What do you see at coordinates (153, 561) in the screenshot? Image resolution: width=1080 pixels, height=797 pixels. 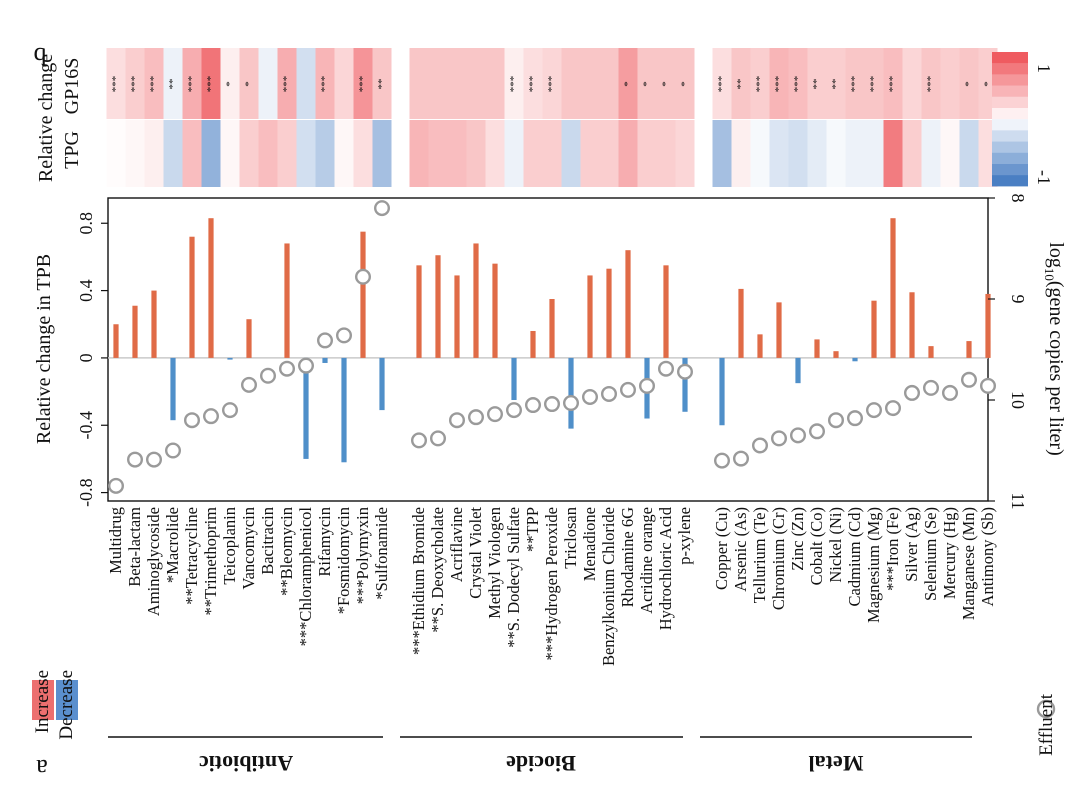 I see `category-label: Aminoglycoside` at bounding box center [153, 561].